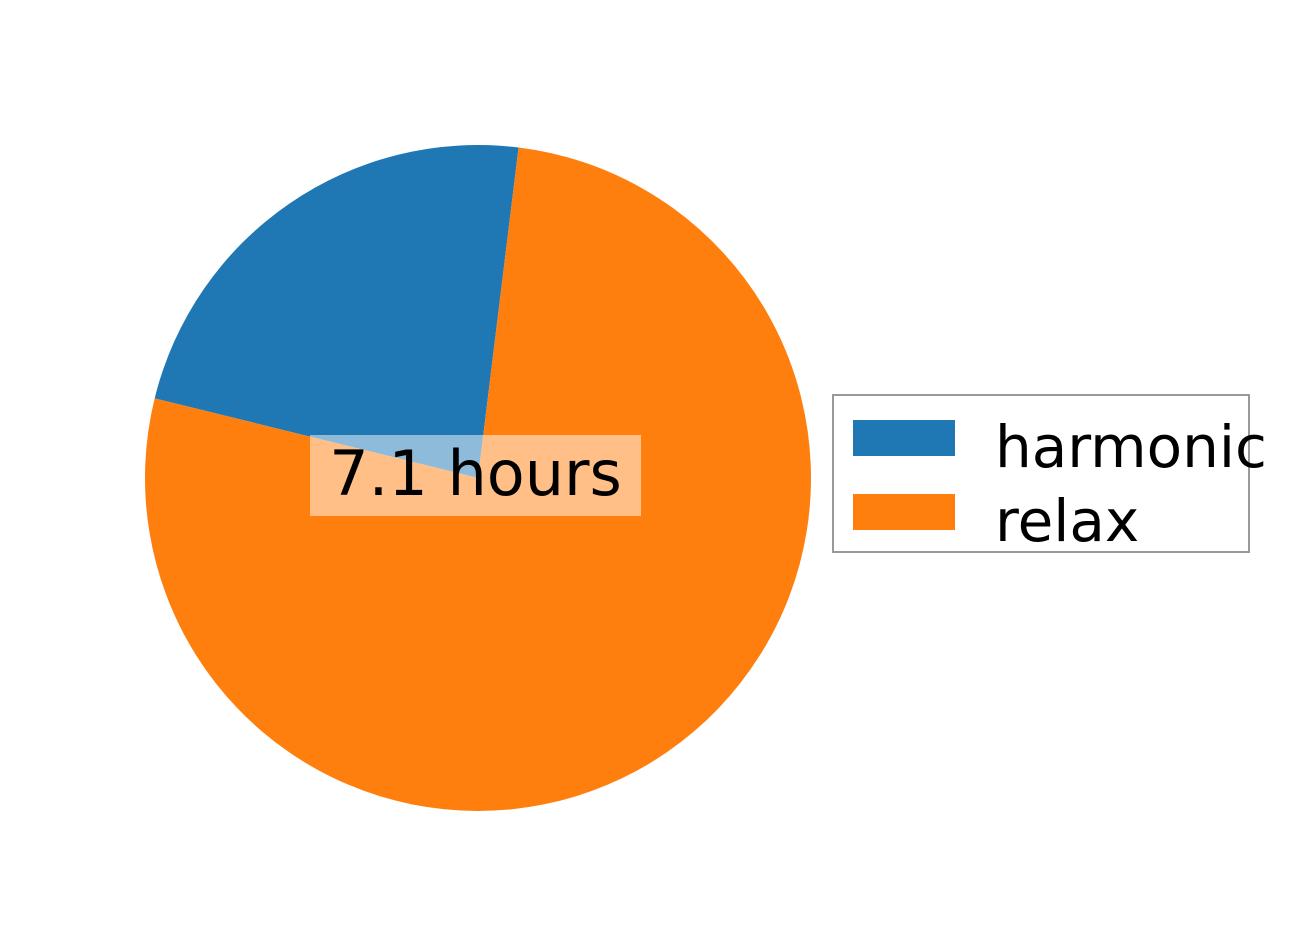 Image resolution: width=1307 pixels, height=951 pixels. Describe the element at coordinates (336, 311) in the screenshot. I see `pie-wedge-harmonic` at that location.